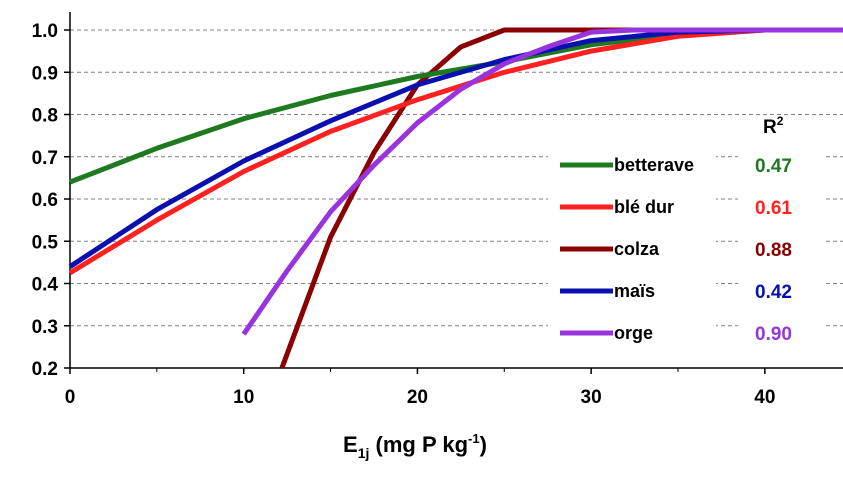 This screenshot has height=477, width=843. Describe the element at coordinates (773, 126) in the screenshot. I see `r2-header: R2` at that location.